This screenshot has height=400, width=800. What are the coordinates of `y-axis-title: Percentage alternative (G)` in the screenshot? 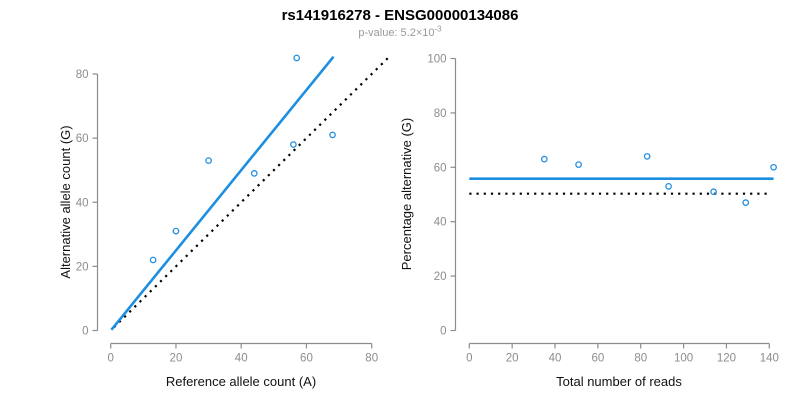 It's located at (406, 194).